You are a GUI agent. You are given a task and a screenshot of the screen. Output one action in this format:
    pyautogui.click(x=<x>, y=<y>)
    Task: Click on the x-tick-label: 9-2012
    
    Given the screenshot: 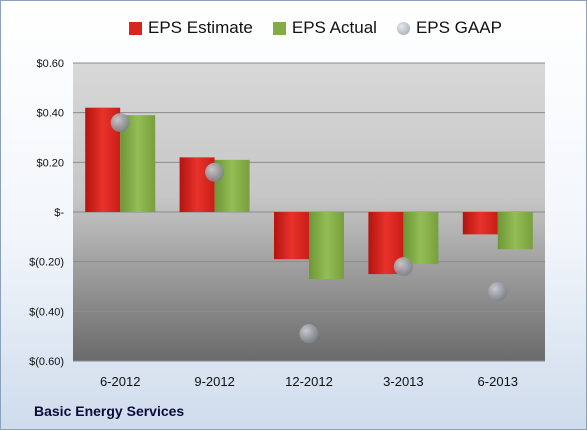 What is the action you would take?
    pyautogui.click(x=214, y=381)
    